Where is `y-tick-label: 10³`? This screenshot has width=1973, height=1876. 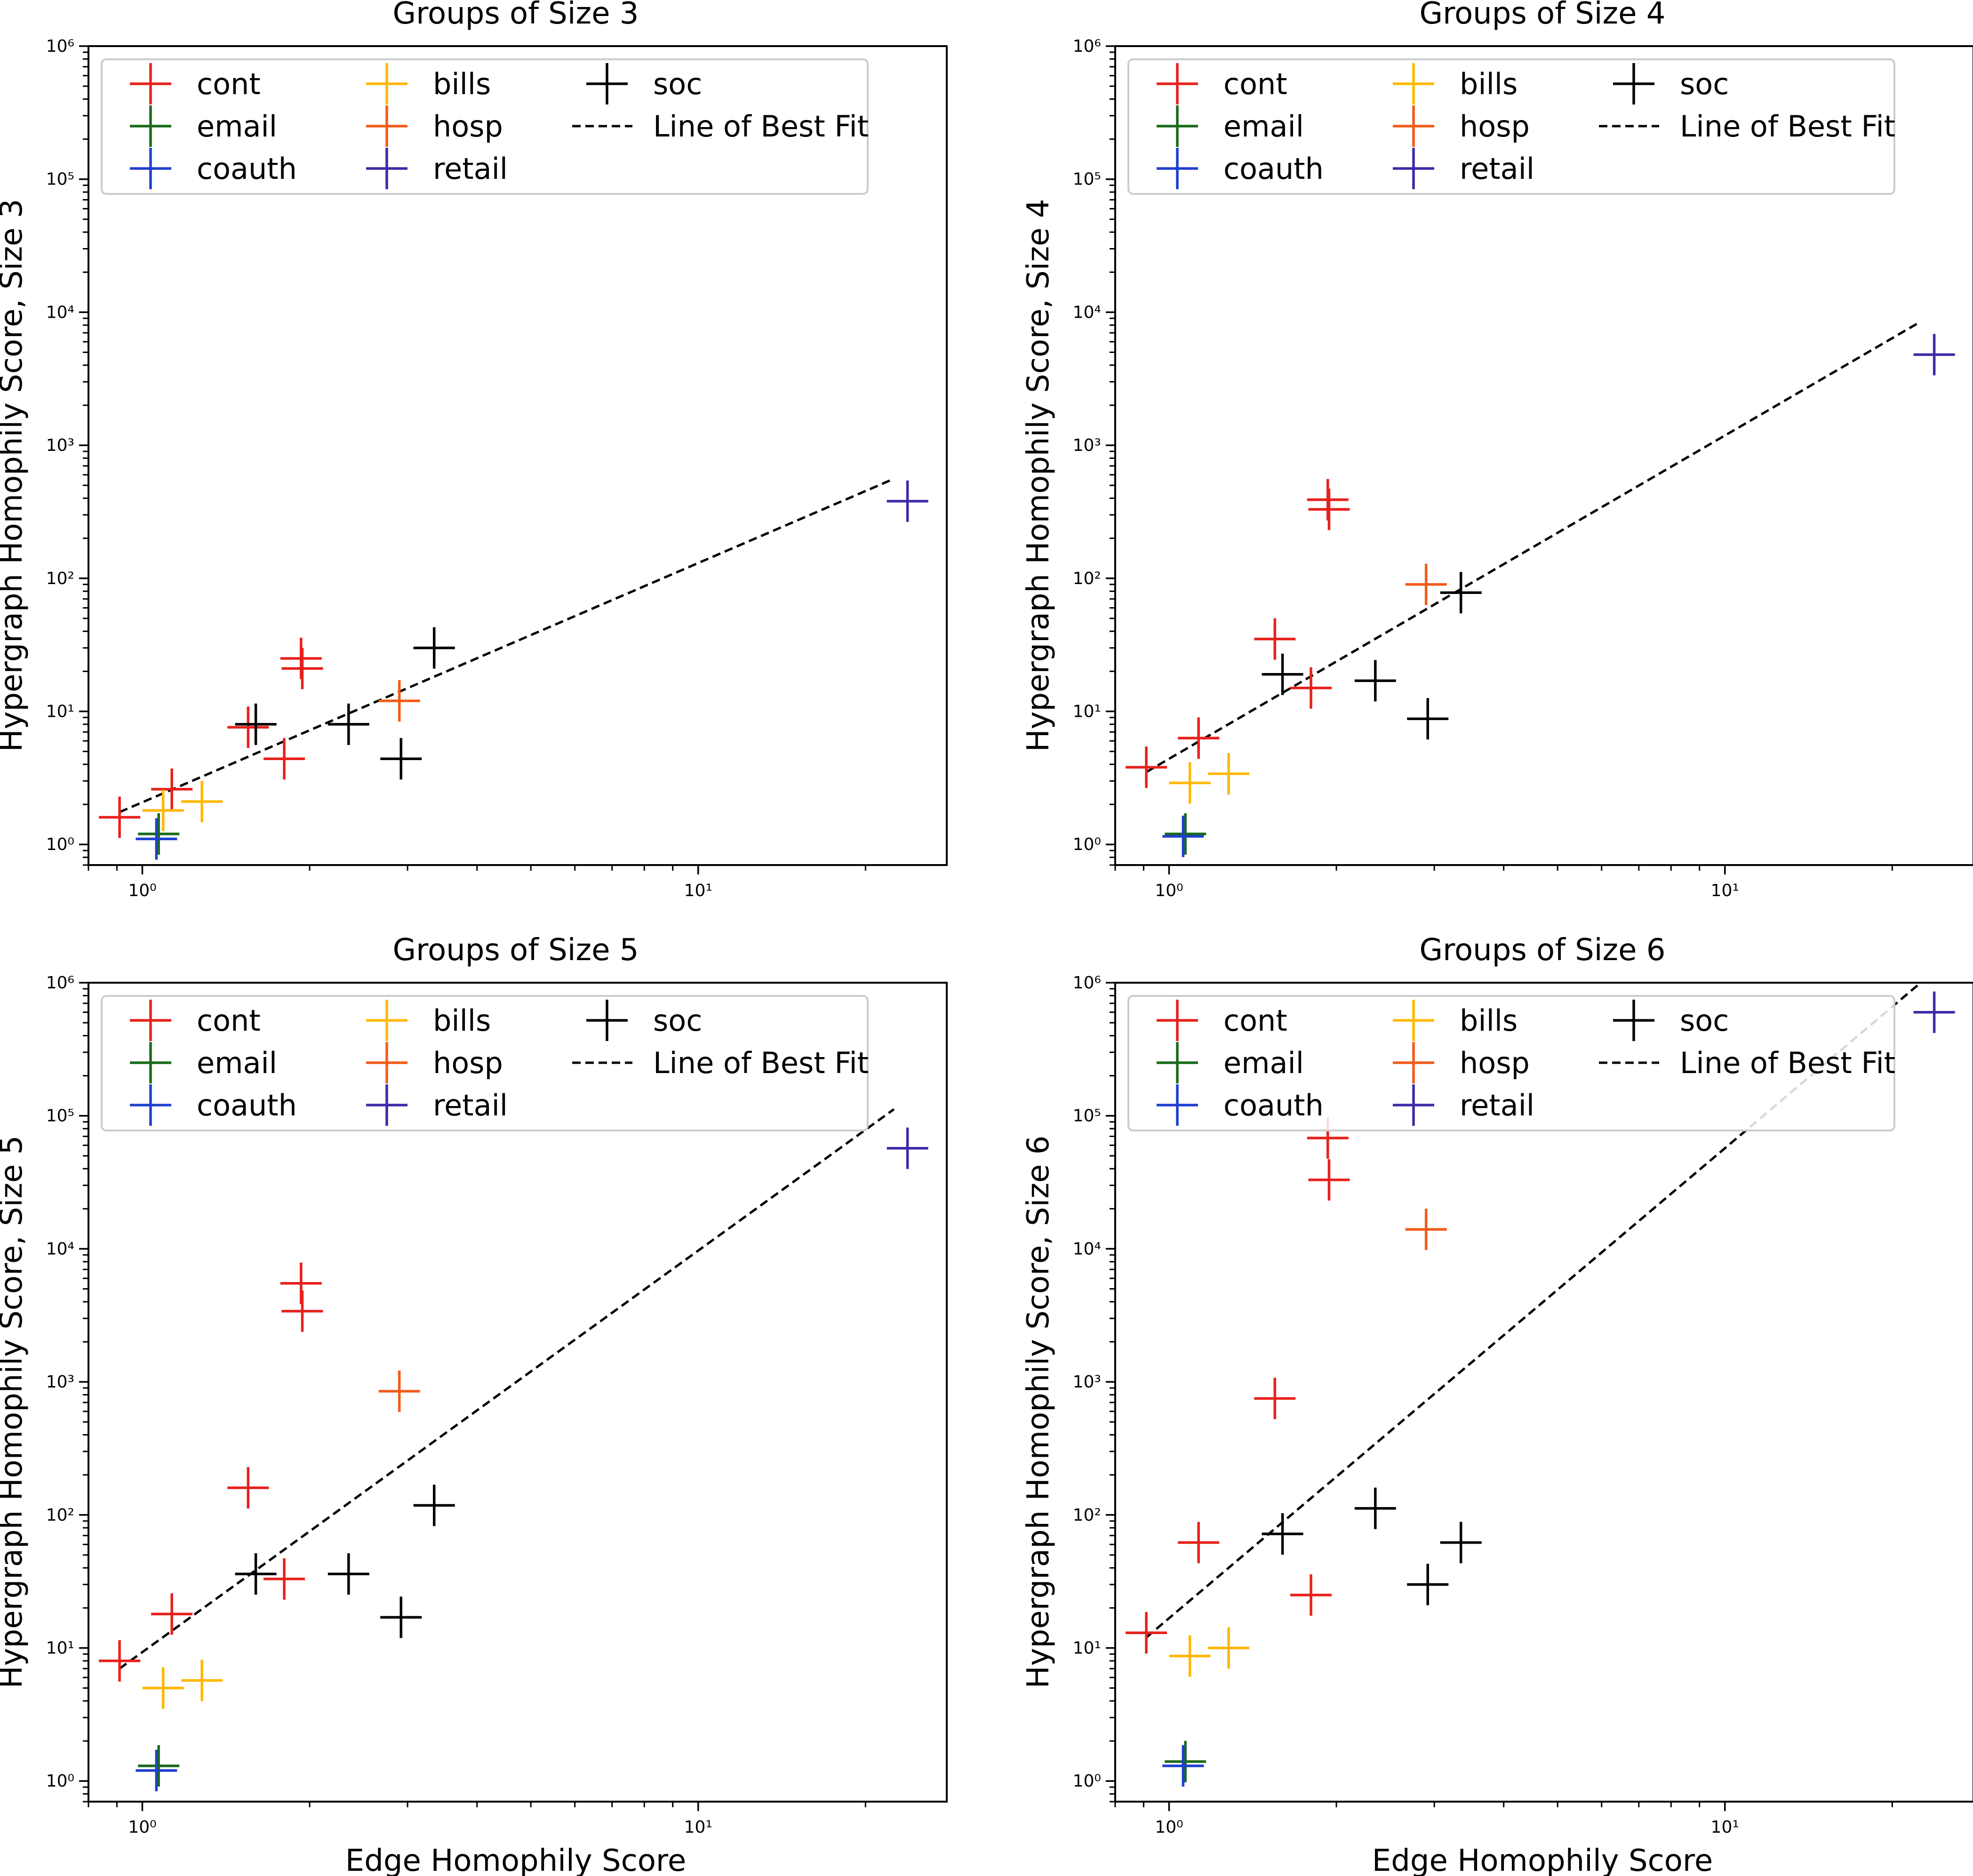
y-tick-label: 10³ is located at coordinates (60, 1382).